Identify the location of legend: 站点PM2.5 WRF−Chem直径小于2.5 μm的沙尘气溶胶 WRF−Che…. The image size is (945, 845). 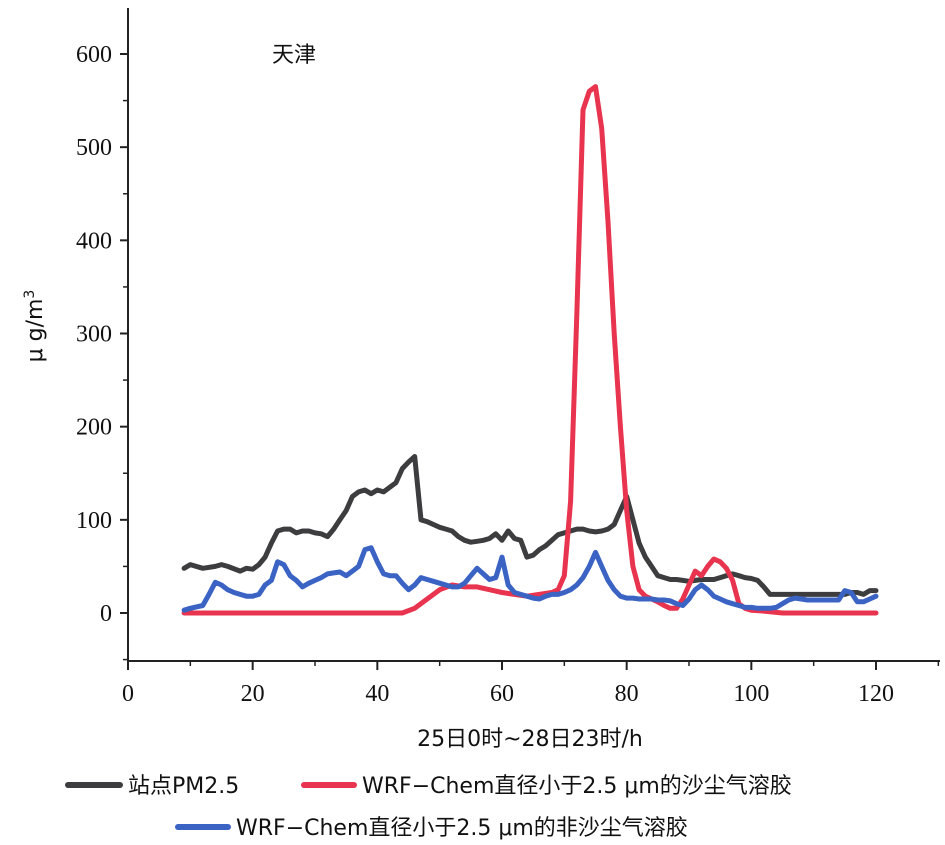
(428, 807).